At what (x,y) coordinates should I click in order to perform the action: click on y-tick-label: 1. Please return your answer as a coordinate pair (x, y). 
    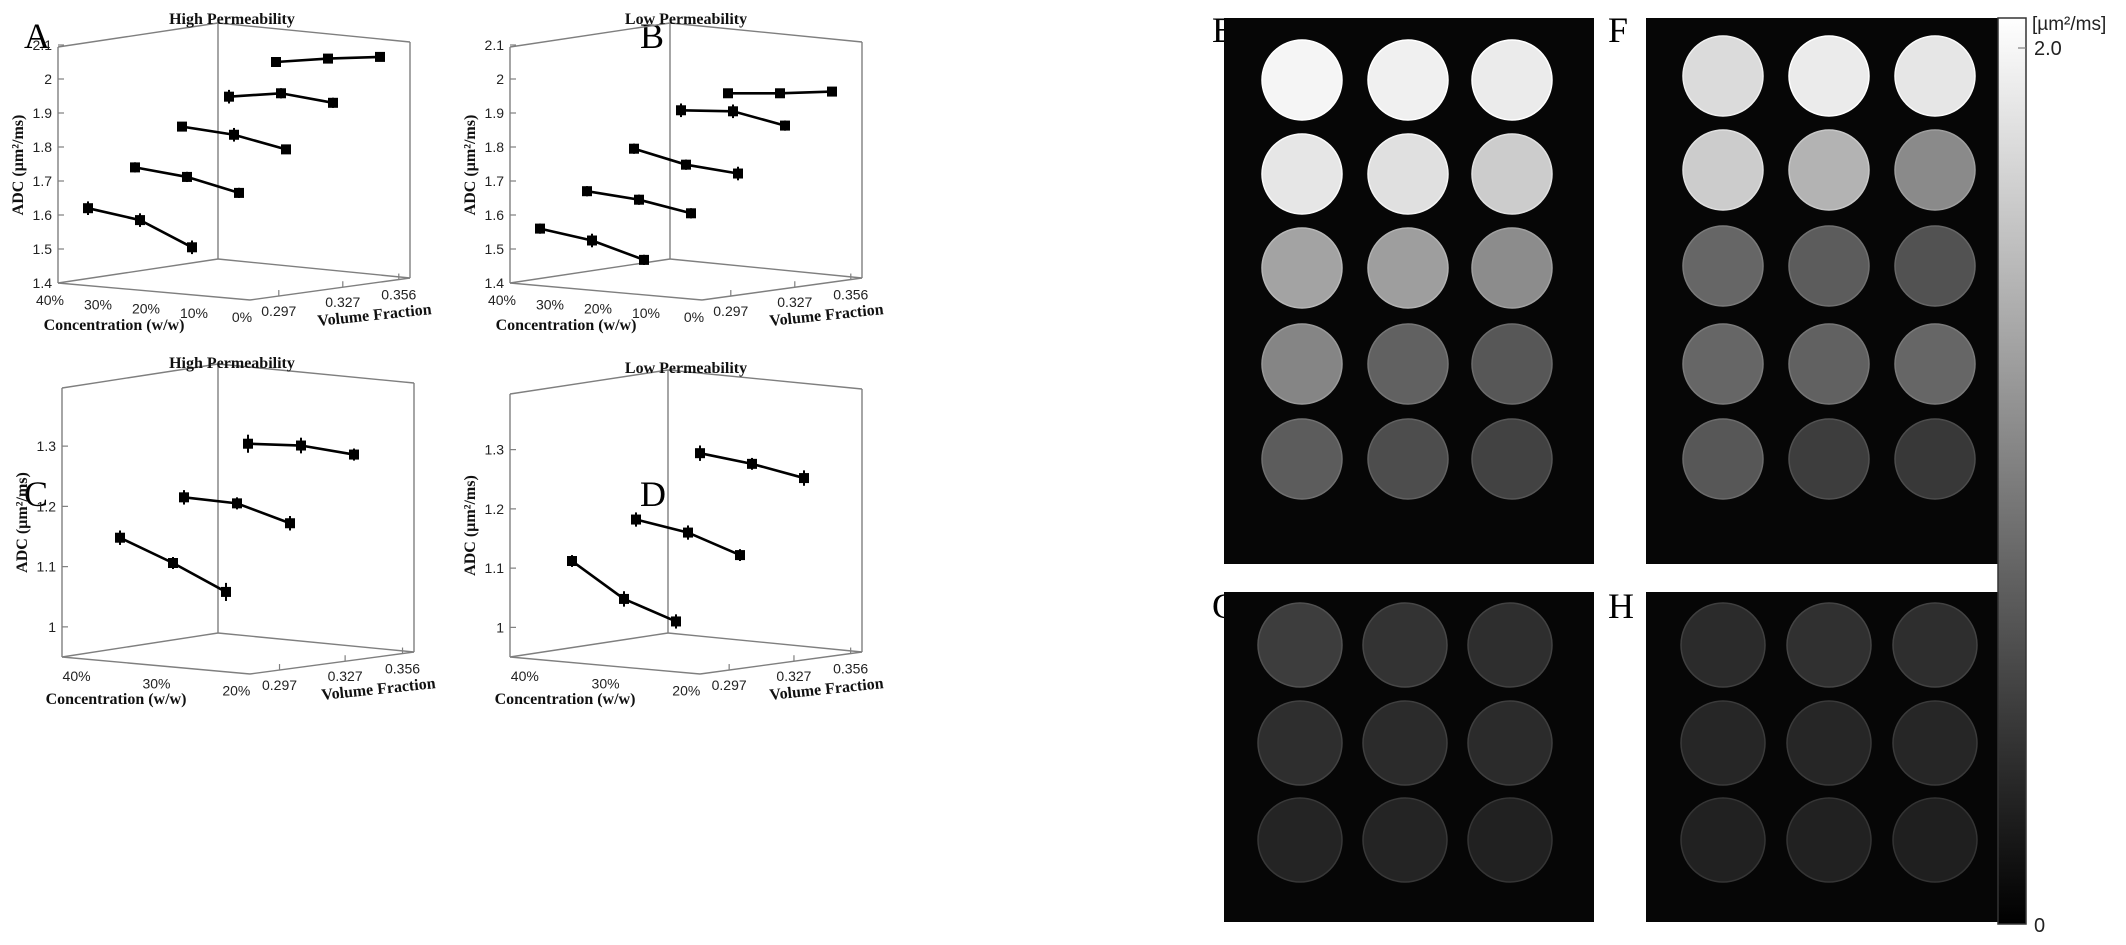
    Looking at the image, I should click on (500, 627).